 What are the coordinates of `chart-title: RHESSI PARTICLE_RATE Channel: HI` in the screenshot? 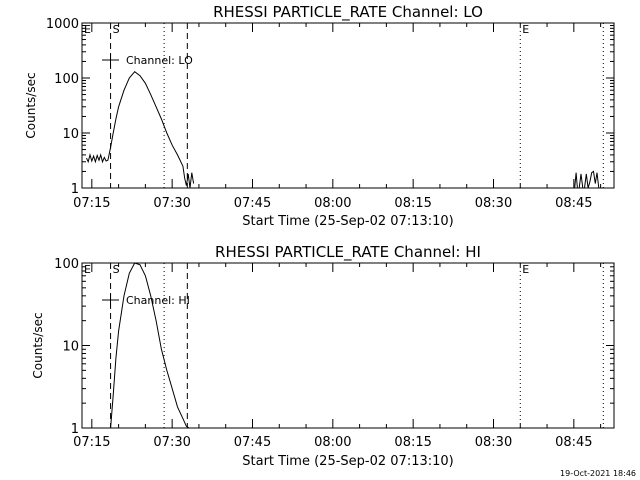 It's located at (348, 252).